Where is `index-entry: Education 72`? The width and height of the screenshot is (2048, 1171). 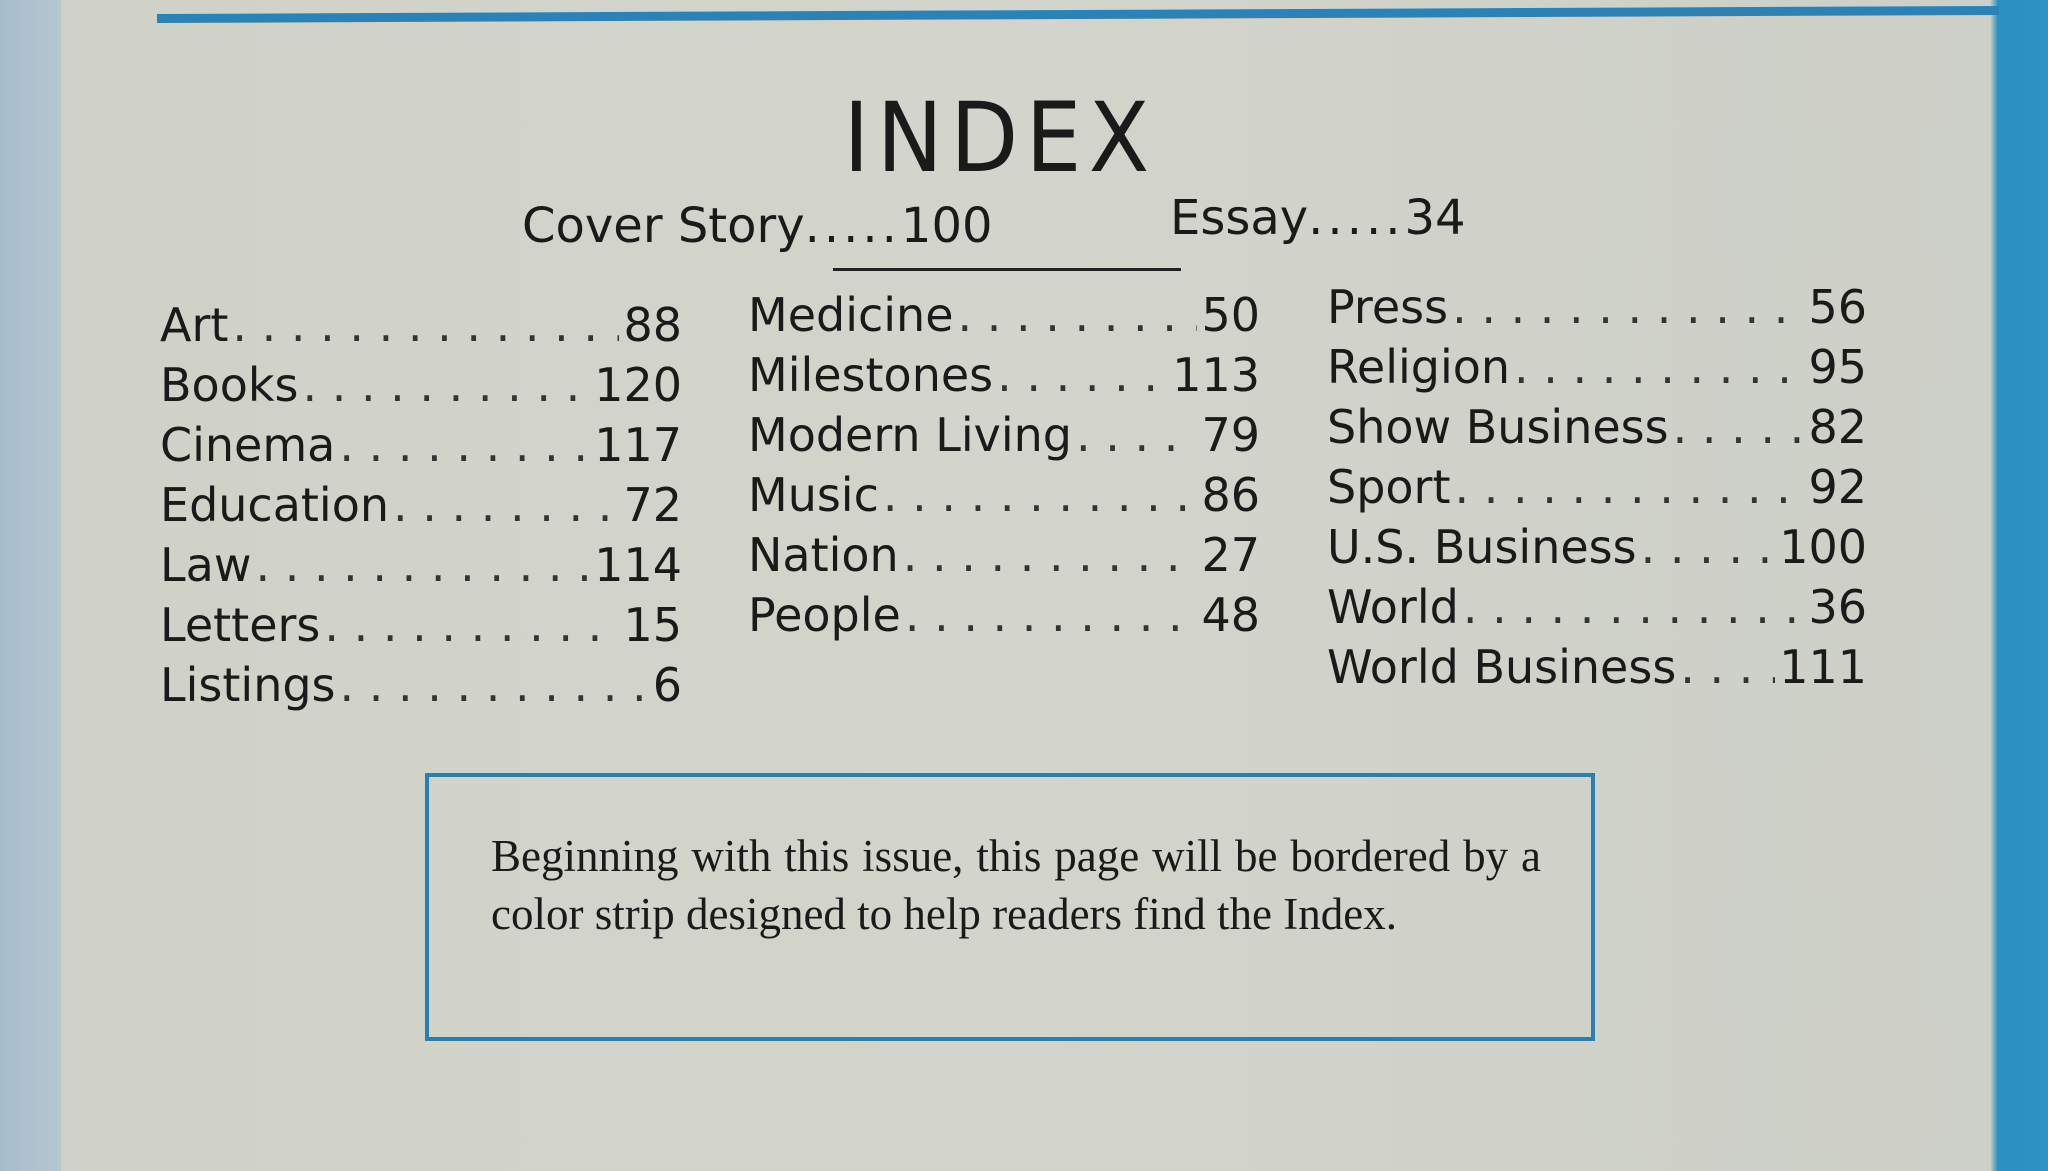 index-entry: Education 72 is located at coordinates (421, 508).